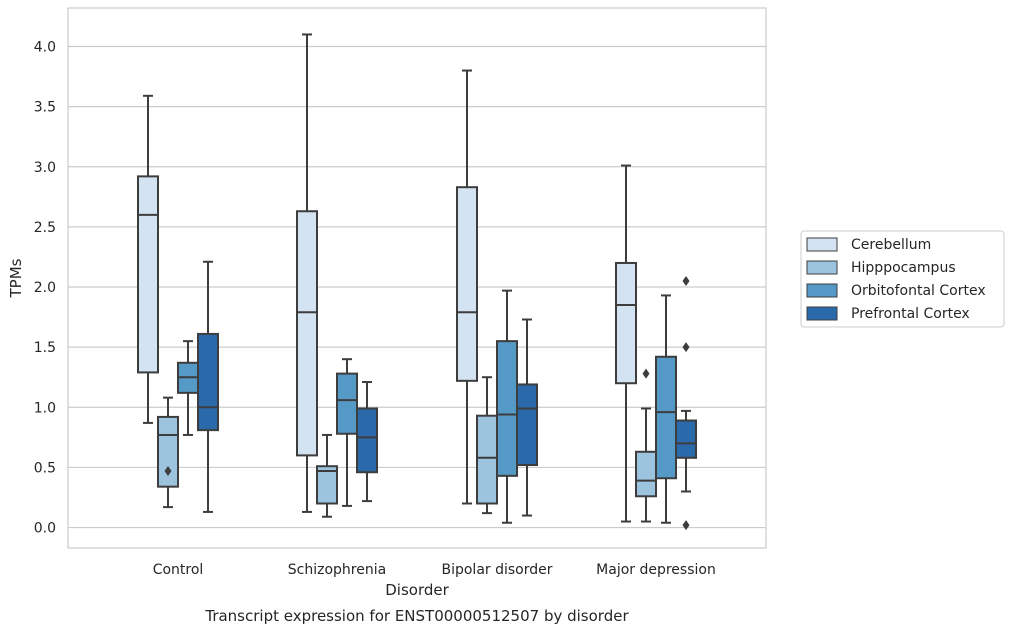  What do you see at coordinates (45, 168) in the screenshot?
I see `y-tick-label: 3.0` at bounding box center [45, 168].